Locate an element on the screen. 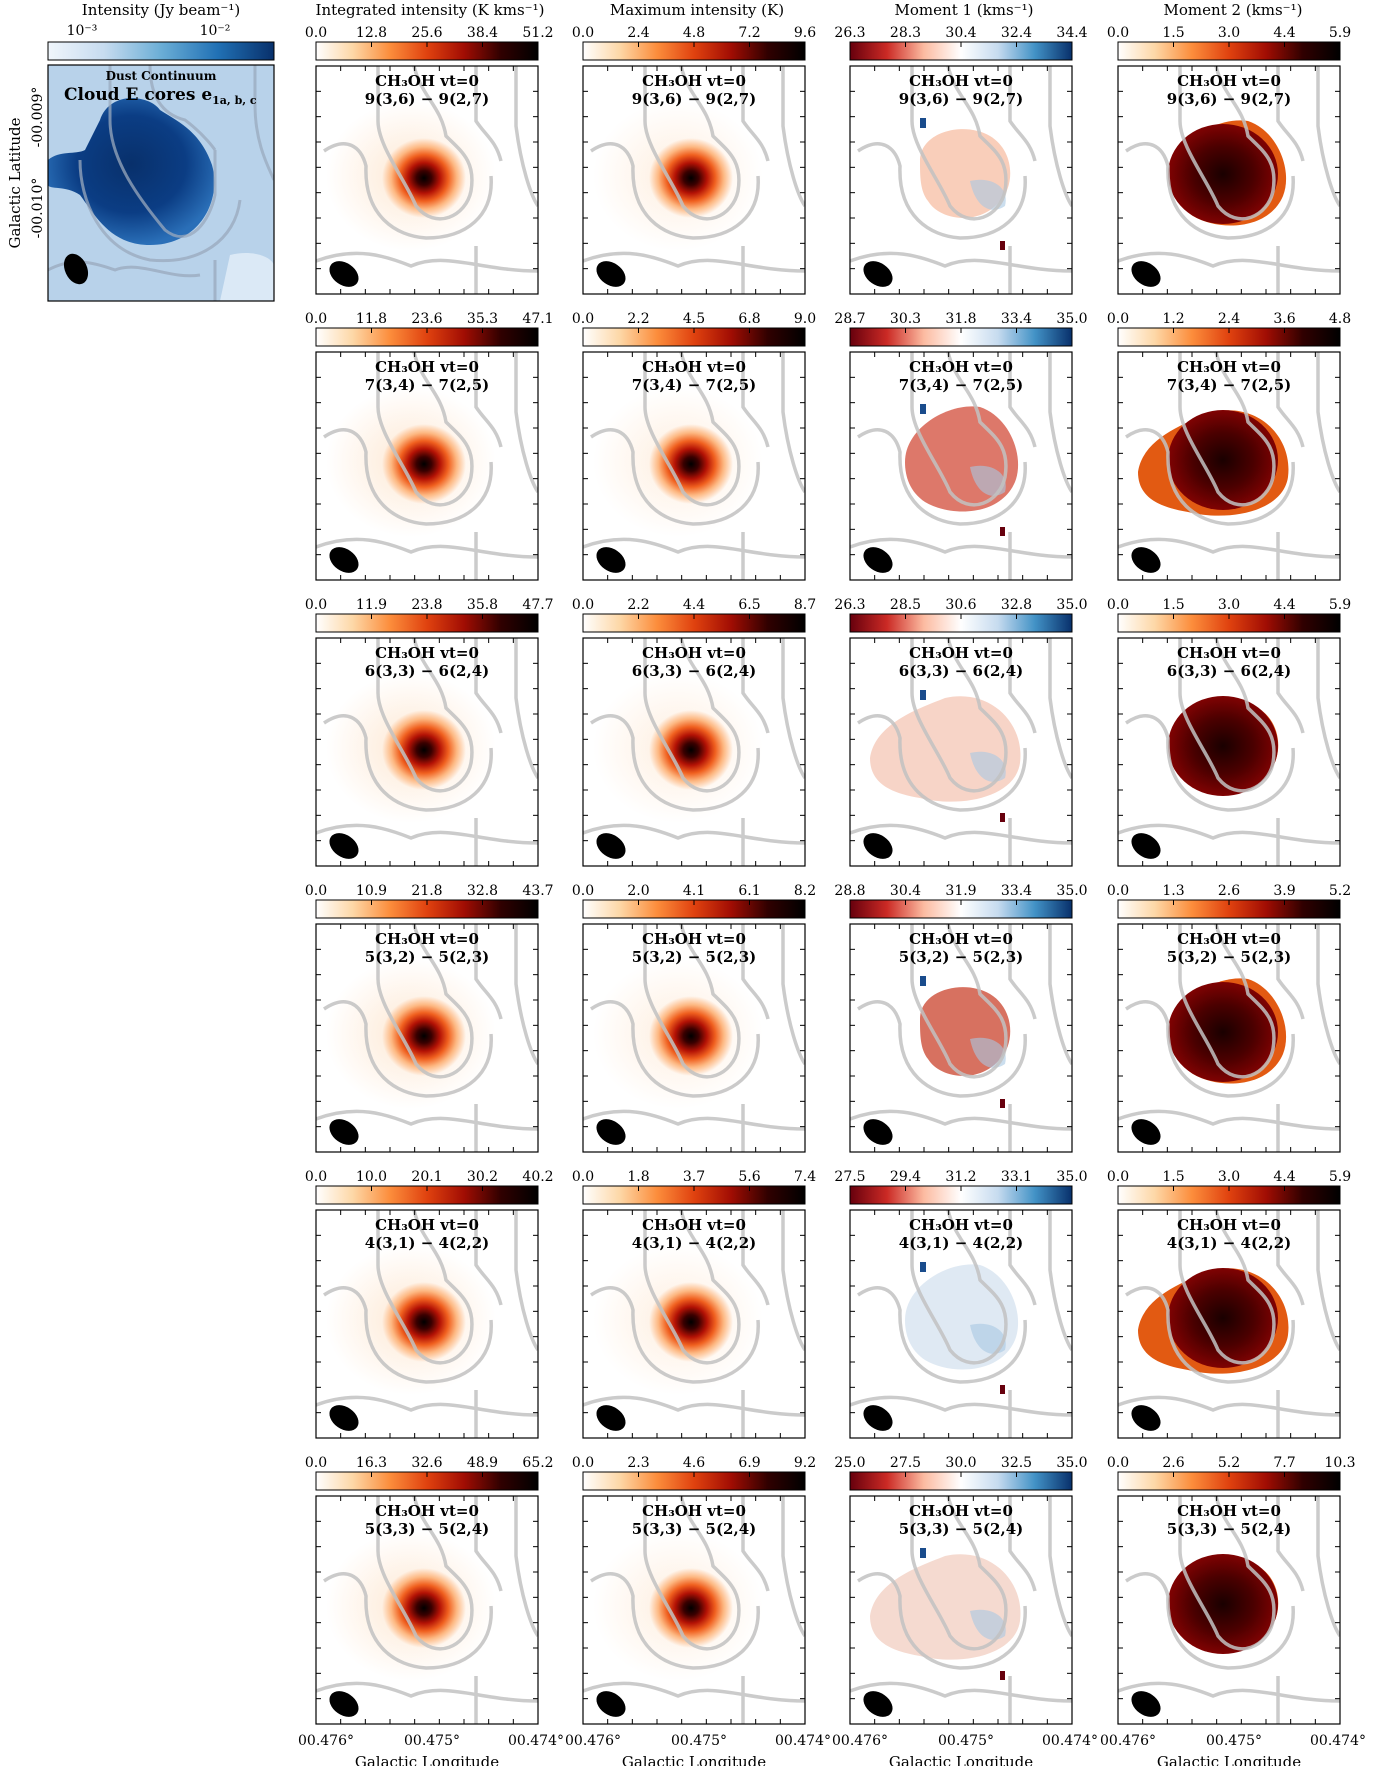 The height and width of the screenshot is (1766, 1375). colorbar-tick-label: 6.1 is located at coordinates (749, 891).